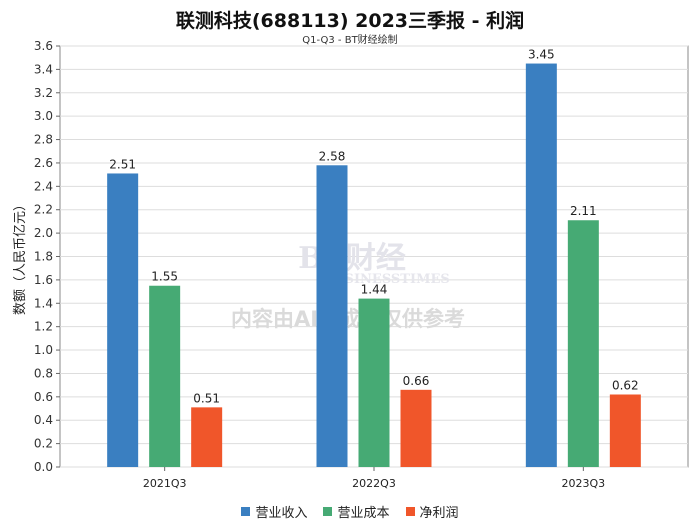 This screenshot has height=524, width=700. Describe the element at coordinates (20, 256) in the screenshot. I see `y-axis-label: 数额（人民币亿元）` at that location.